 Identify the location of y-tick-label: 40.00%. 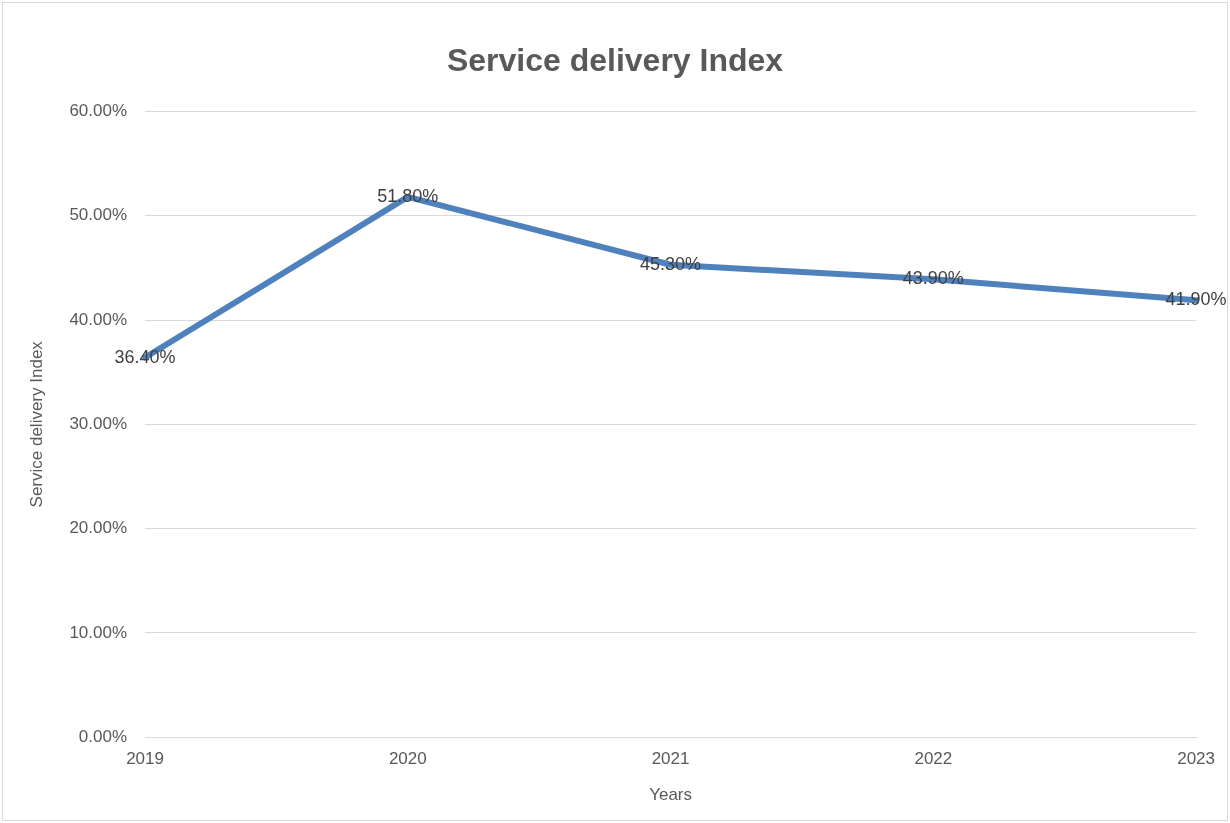
(98, 319).